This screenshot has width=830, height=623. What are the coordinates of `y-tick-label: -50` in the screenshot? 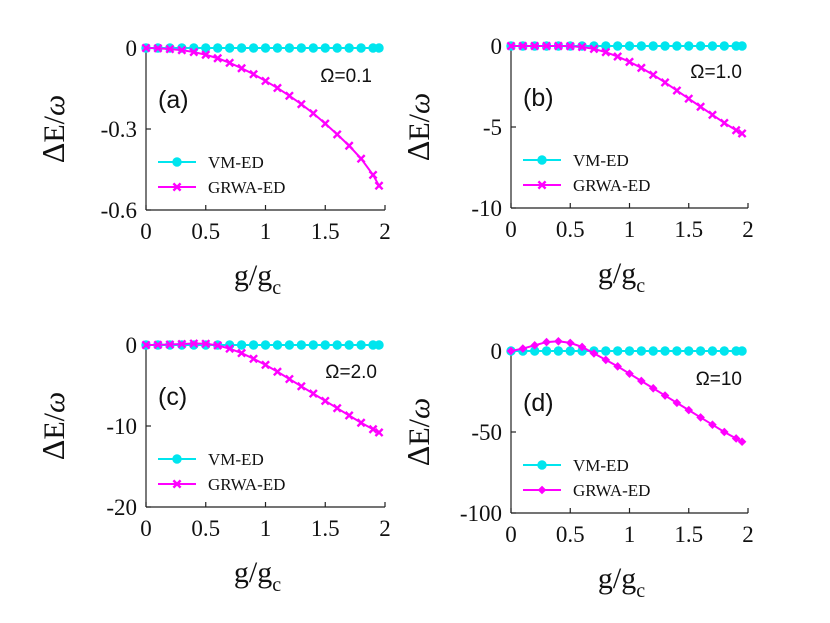 It's located at (486, 432).